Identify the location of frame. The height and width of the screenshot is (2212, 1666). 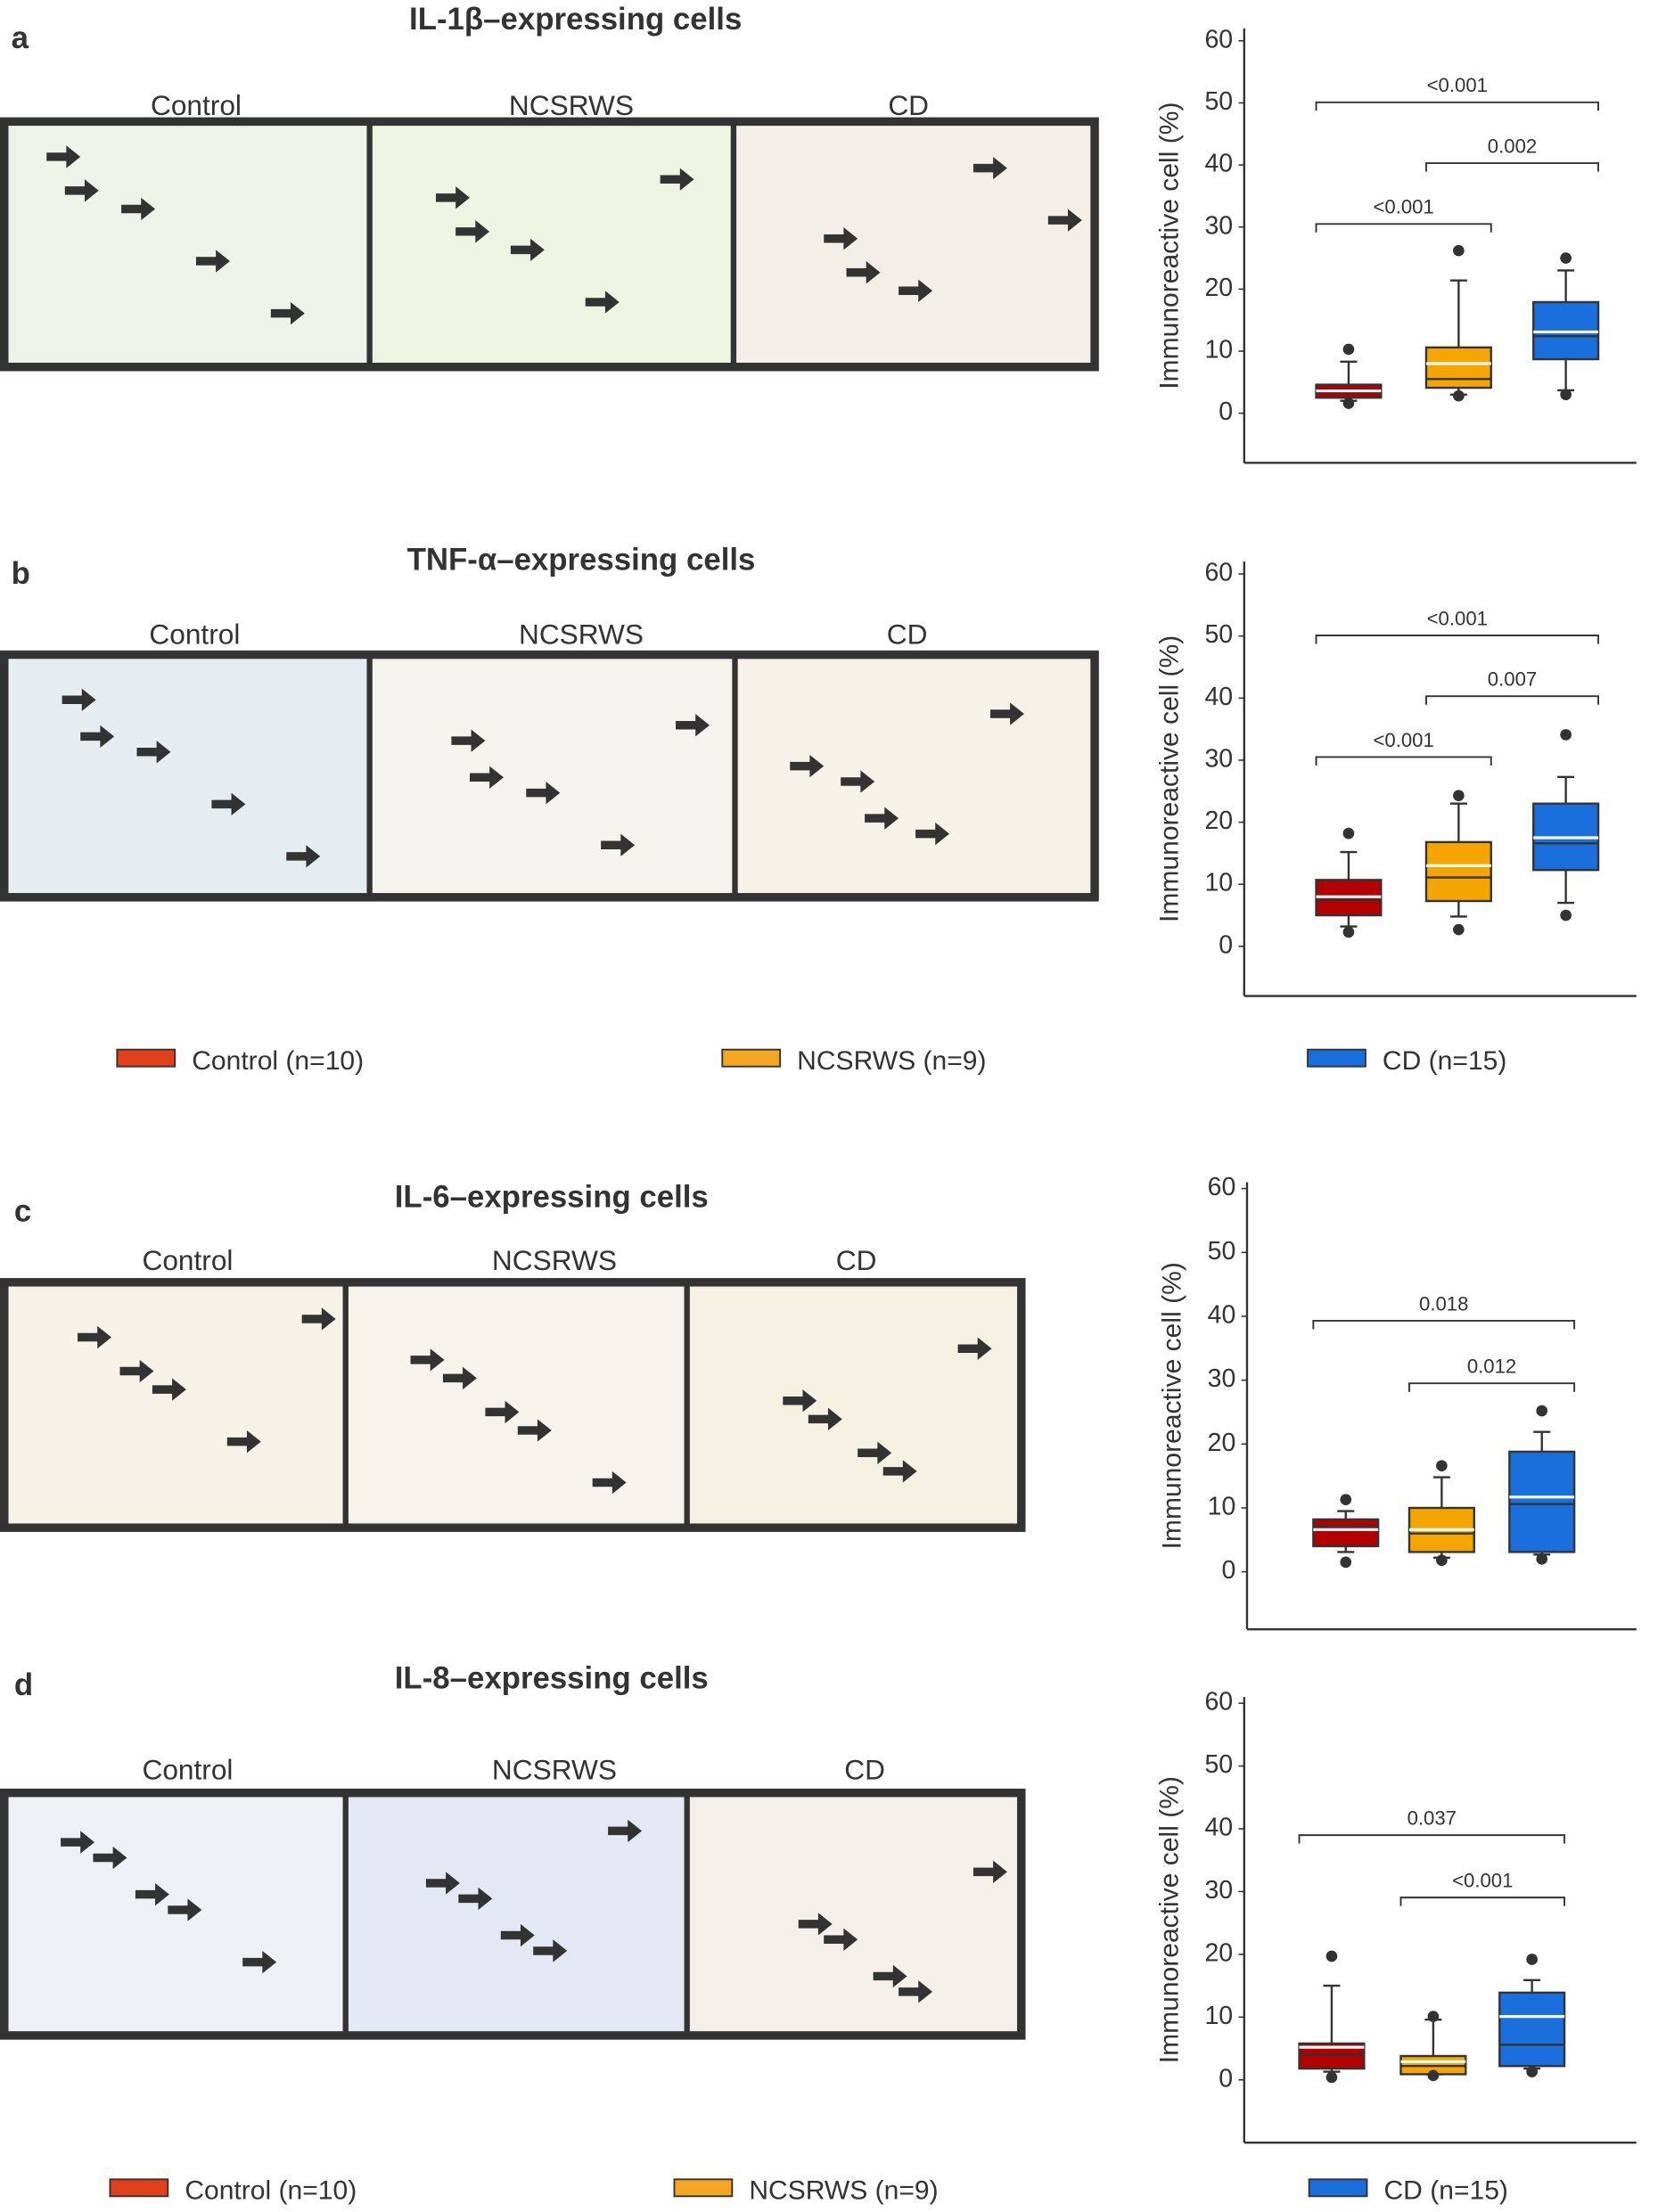
(513, 1914).